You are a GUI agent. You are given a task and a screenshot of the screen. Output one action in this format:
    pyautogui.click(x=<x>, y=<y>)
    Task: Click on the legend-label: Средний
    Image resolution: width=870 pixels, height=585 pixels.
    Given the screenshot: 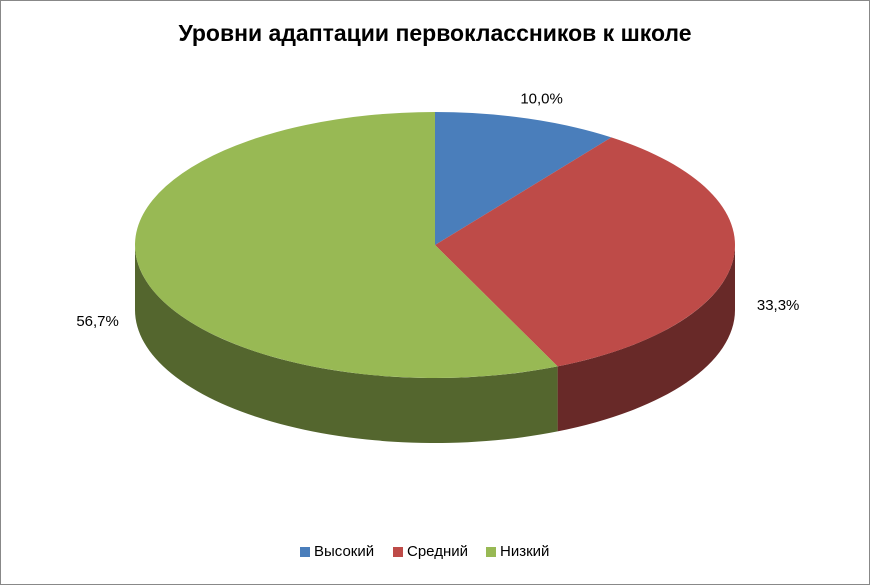 What is the action you would take?
    pyautogui.click(x=437, y=551)
    